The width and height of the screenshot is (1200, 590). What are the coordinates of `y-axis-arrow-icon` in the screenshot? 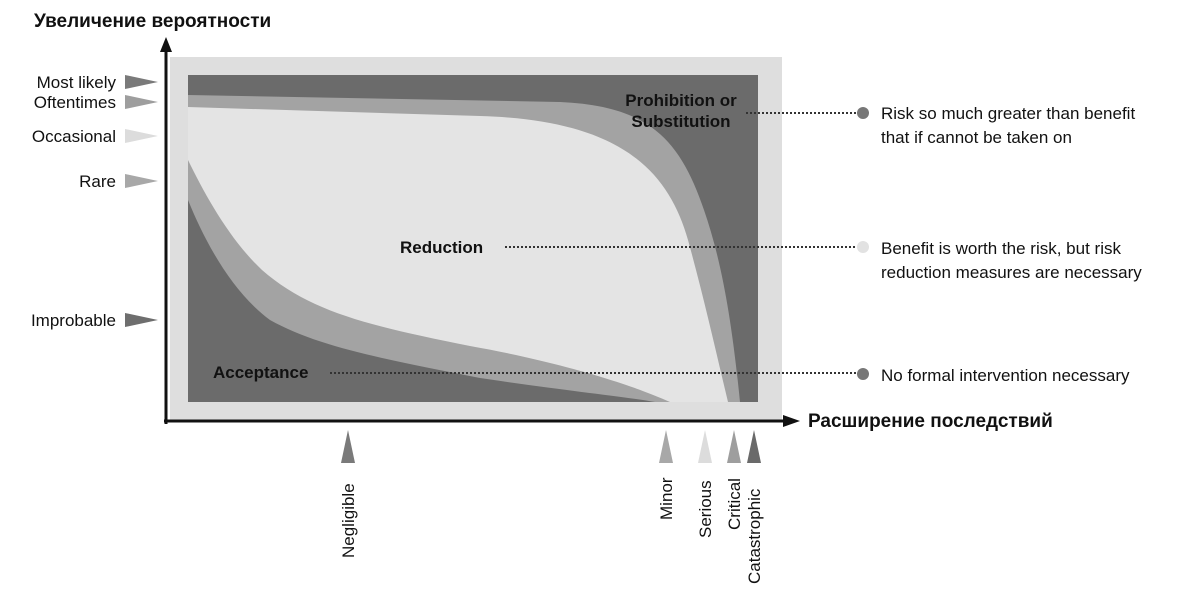 It's located at (166, 44).